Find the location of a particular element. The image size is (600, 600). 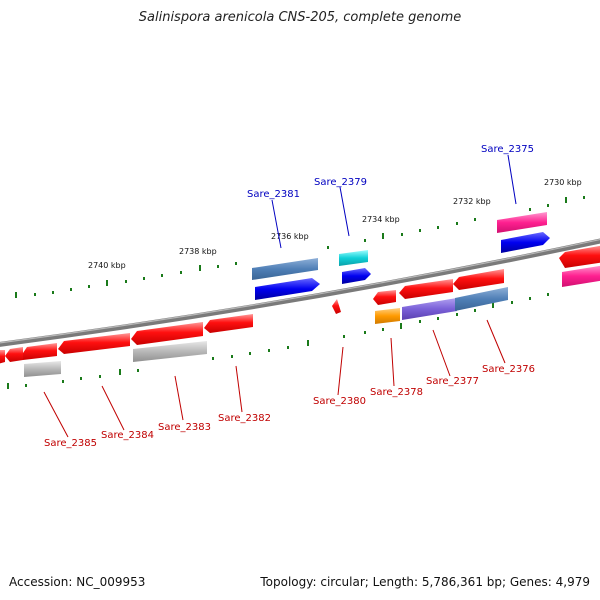

gene-label-bottom: Sare_2384 is located at coordinates (127, 435).